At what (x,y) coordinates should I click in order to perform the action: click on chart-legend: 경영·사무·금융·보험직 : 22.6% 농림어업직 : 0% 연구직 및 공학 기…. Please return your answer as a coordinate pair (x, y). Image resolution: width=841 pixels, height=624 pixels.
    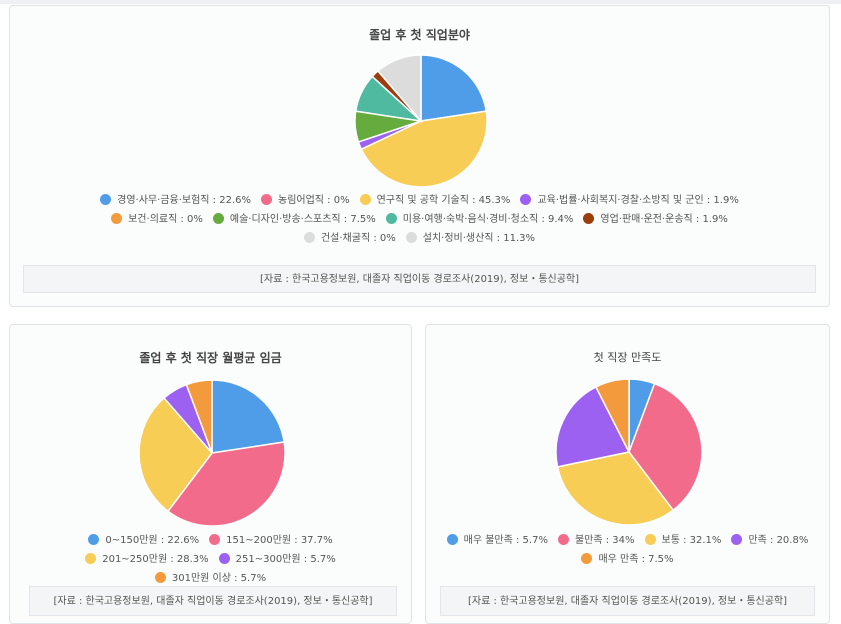
    Looking at the image, I should click on (419, 219).